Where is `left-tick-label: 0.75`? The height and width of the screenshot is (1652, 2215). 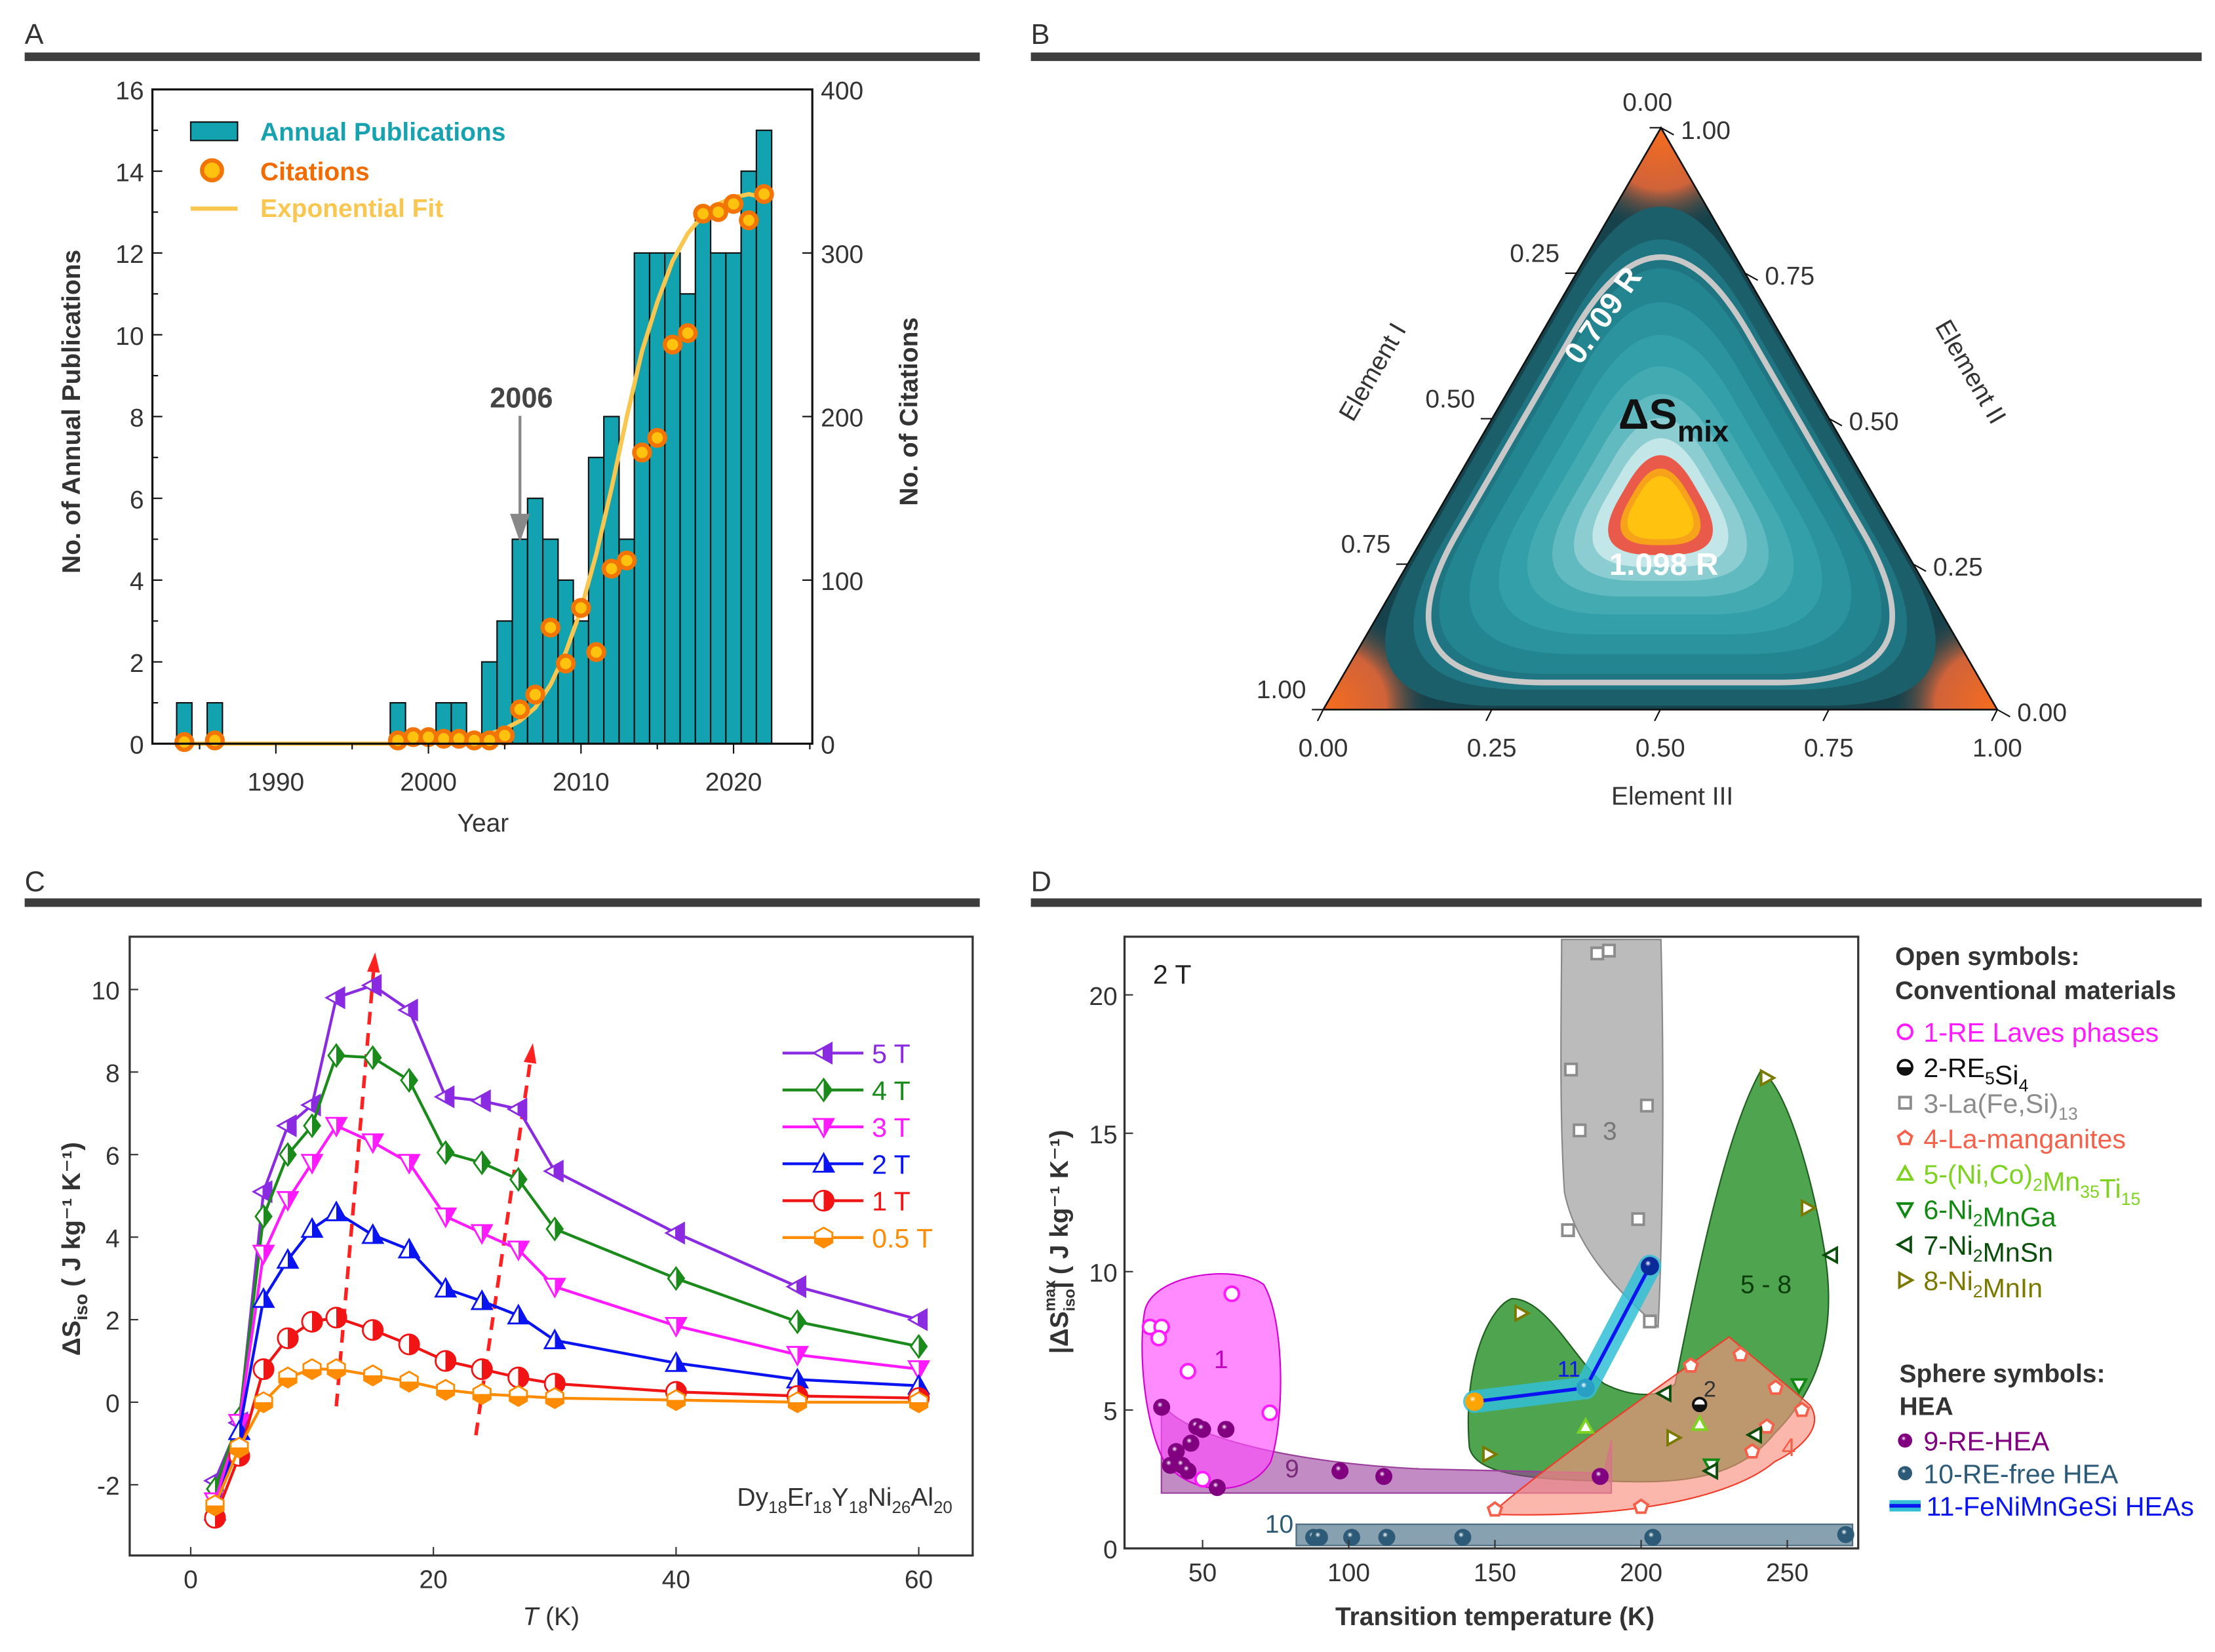 left-tick-label: 0.75 is located at coordinates (1366, 544).